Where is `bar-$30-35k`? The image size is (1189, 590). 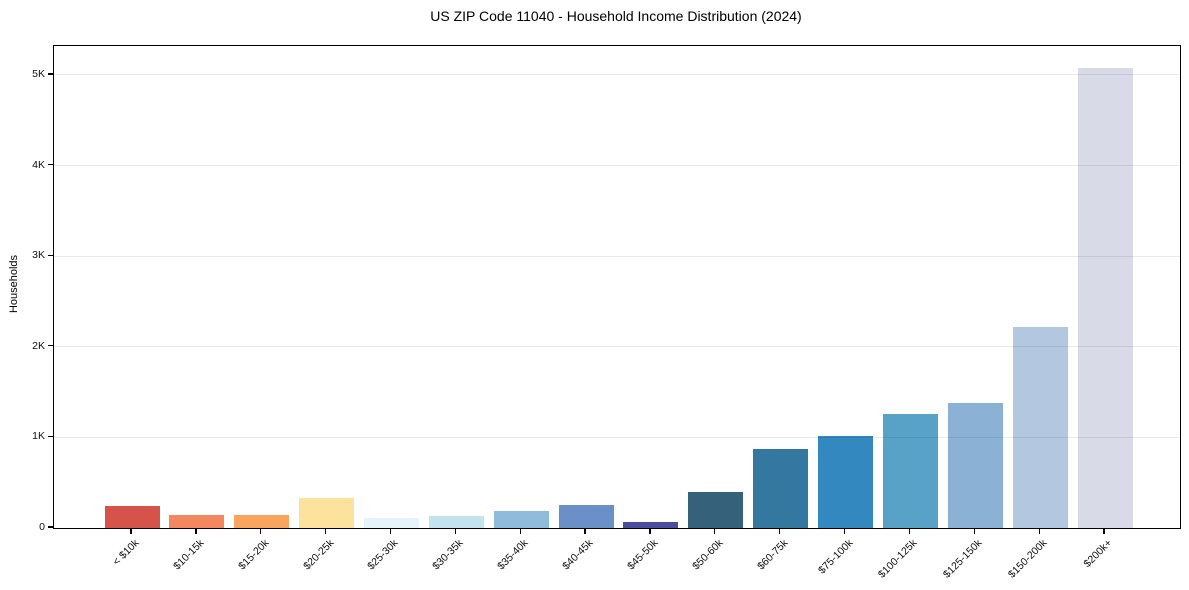 bar-$30-35k is located at coordinates (456, 522).